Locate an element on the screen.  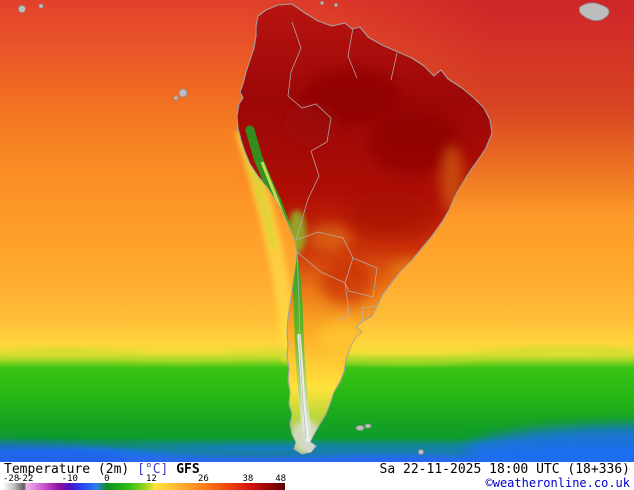
legend-ticks: -28 -22 -10 0 12 26 38 48 is located at coordinates (145, 479).